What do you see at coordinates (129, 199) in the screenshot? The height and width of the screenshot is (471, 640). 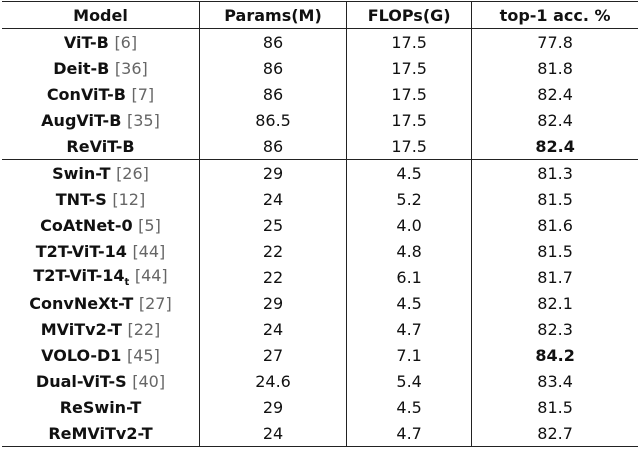 I see `citation: [12]` at bounding box center [129, 199].